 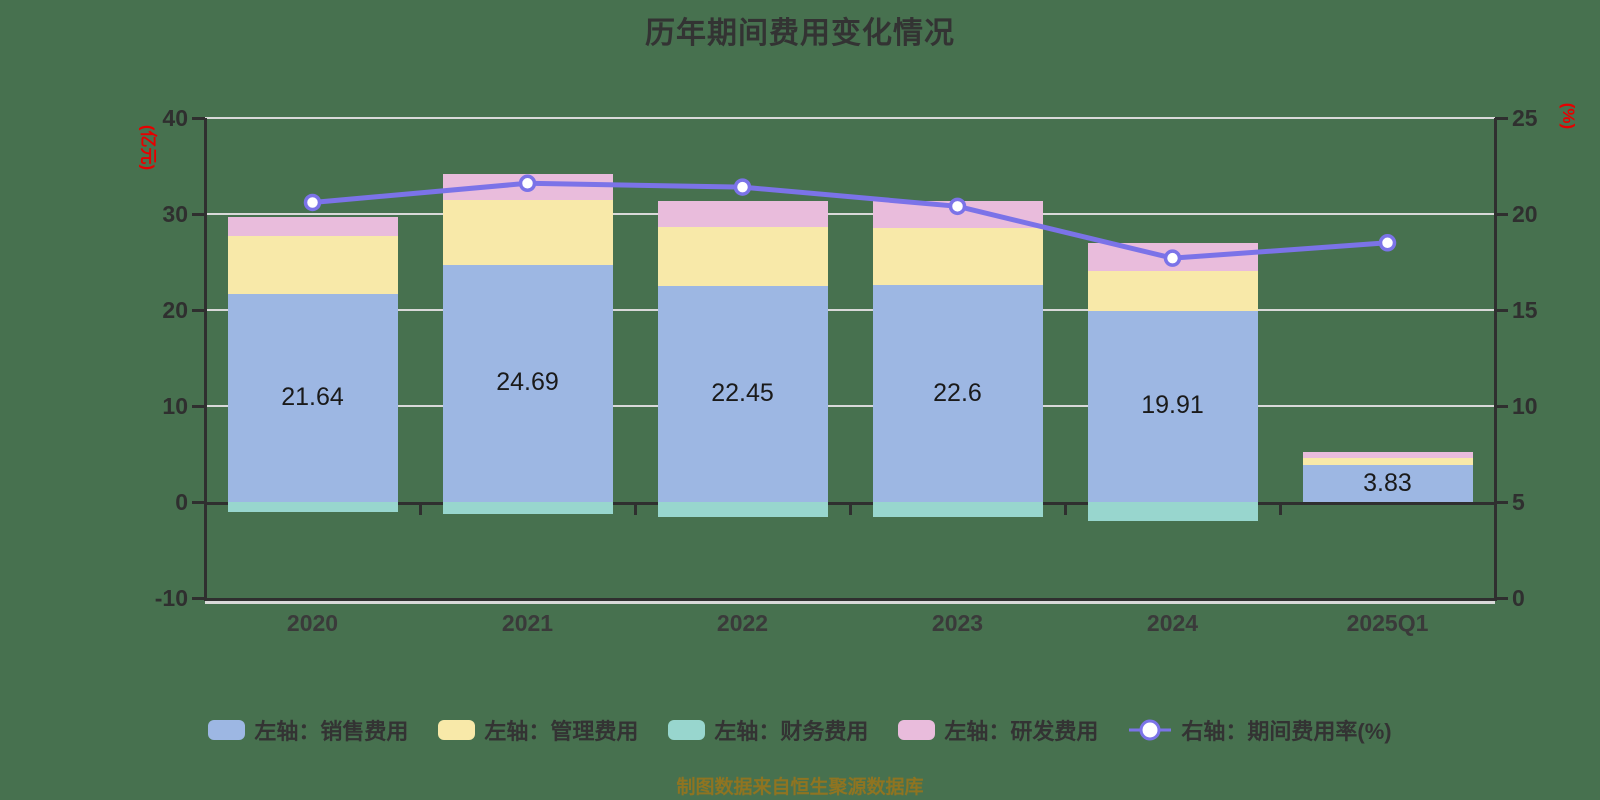 I want to click on bar-value-label: 22.6, so click(x=957, y=392).